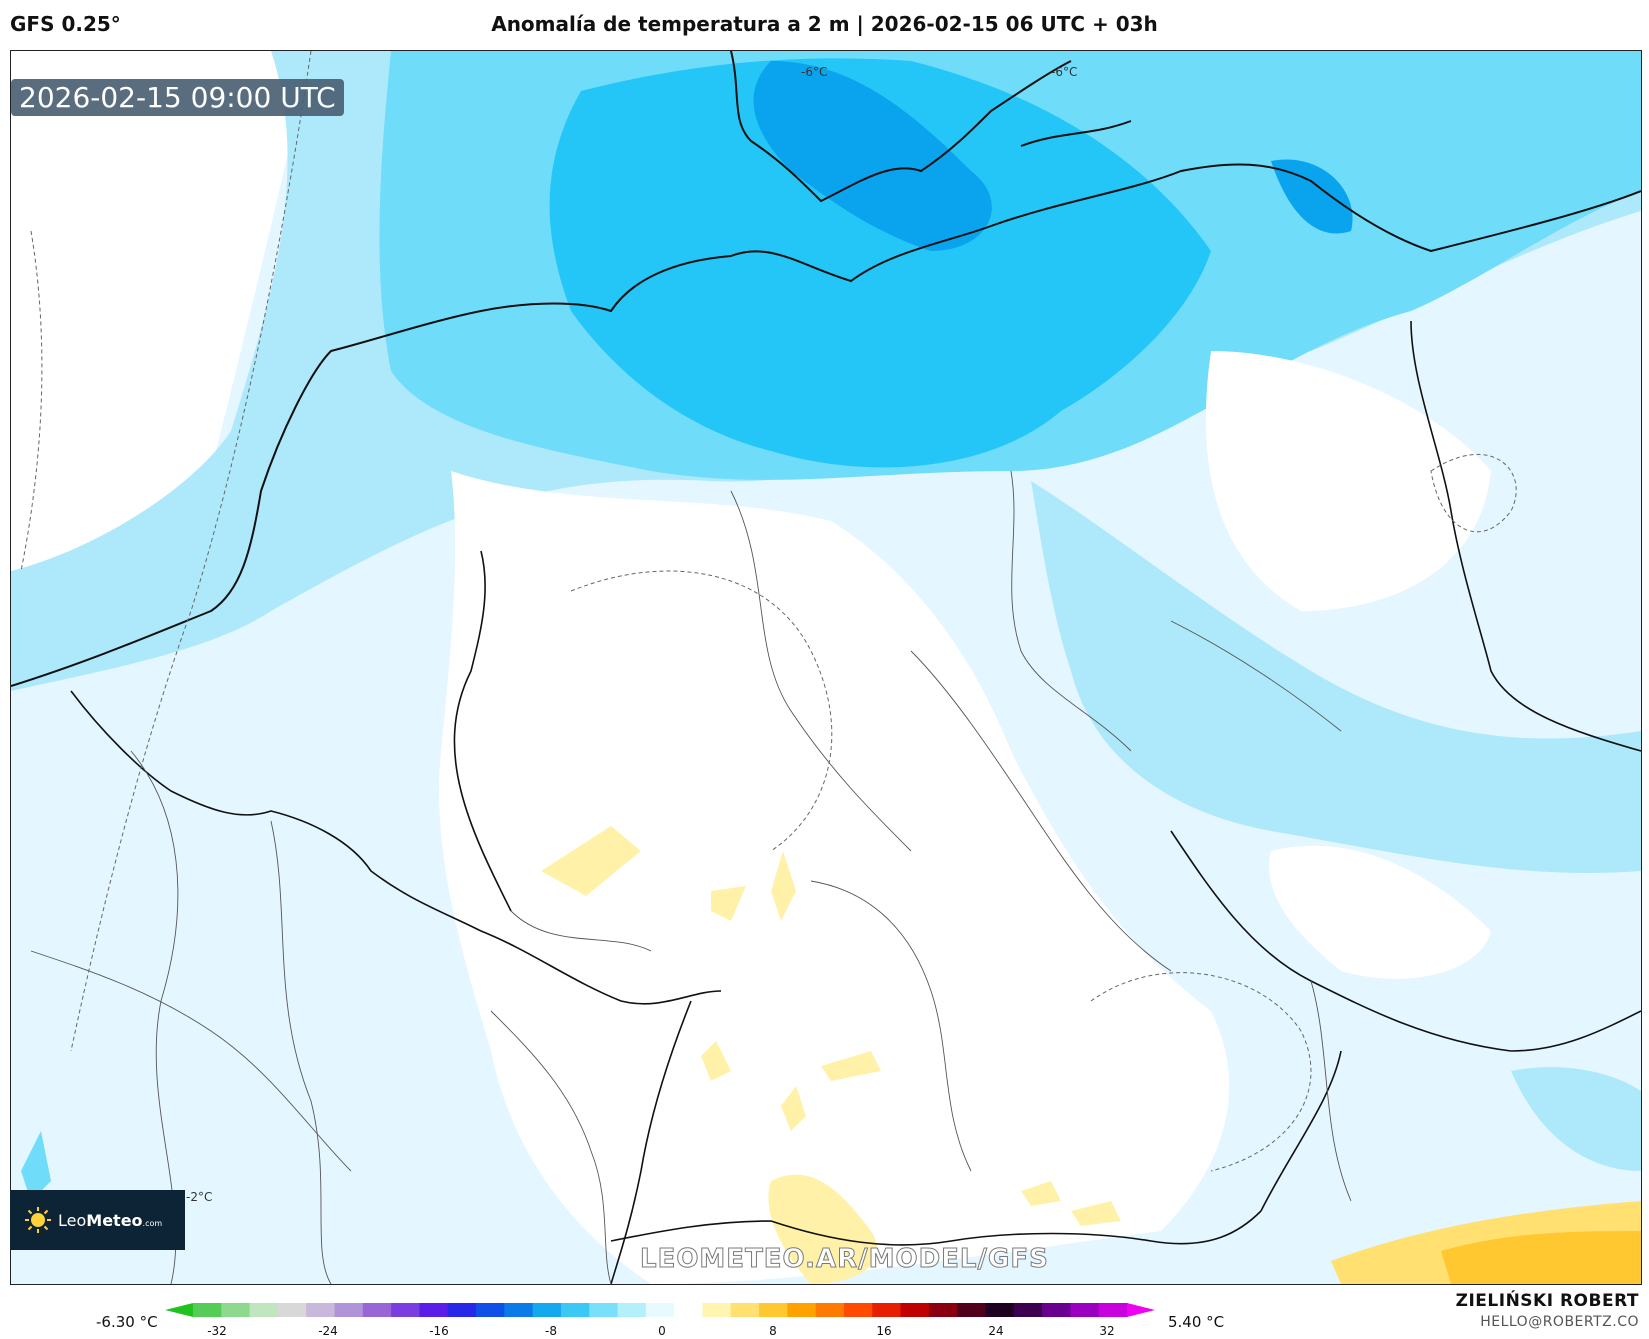 This screenshot has height=1339, width=1649. What do you see at coordinates (199, 1197) in the screenshot?
I see `contour-label: -2°C` at bounding box center [199, 1197].